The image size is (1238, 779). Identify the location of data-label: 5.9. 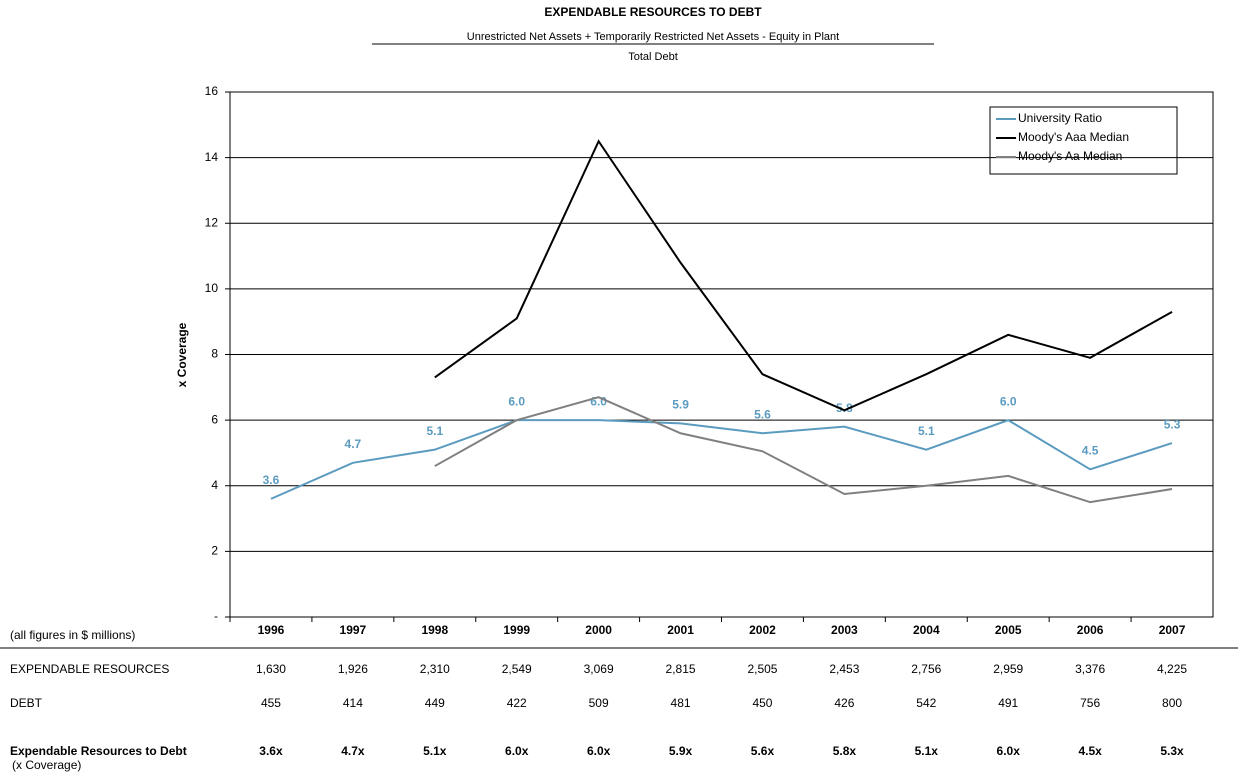
(680, 405).